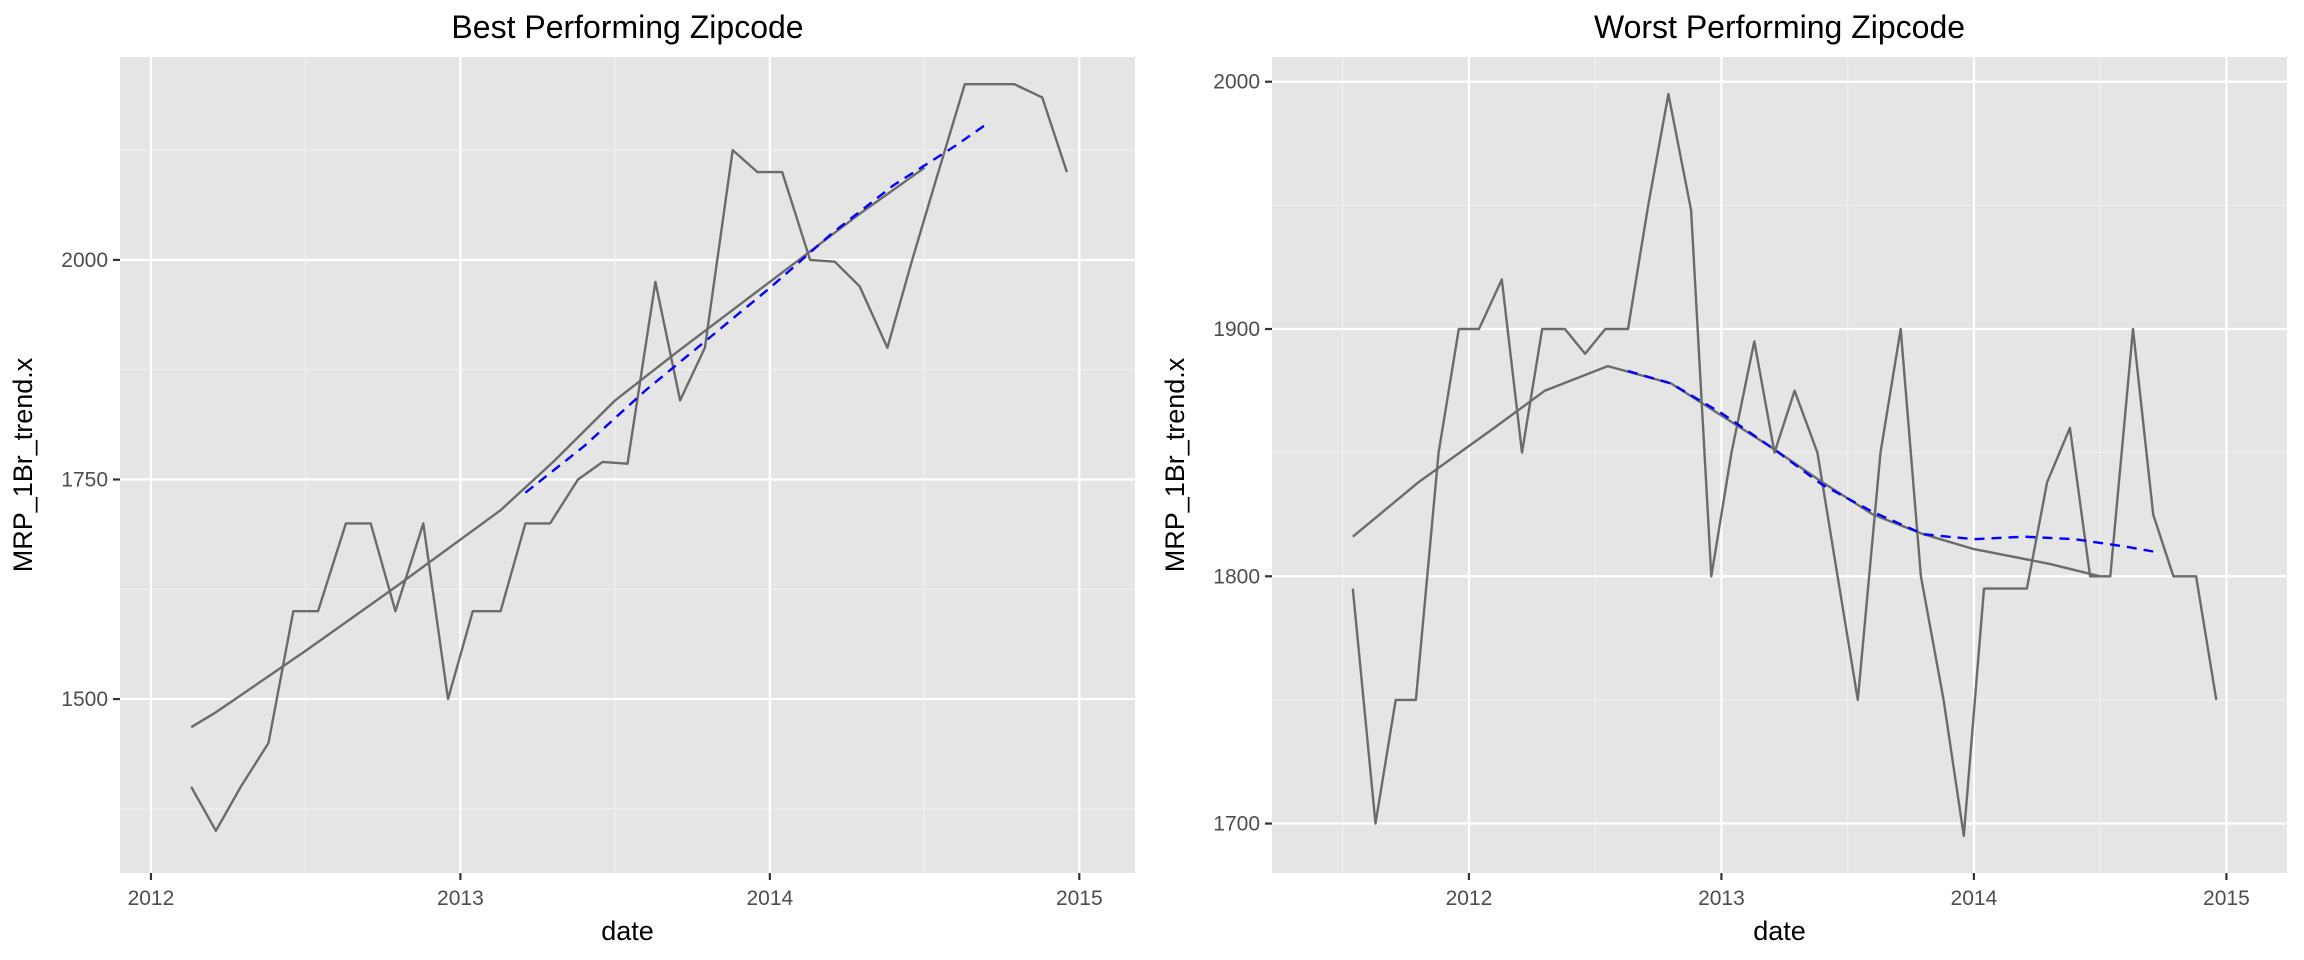 The width and height of the screenshot is (2304, 960). I want to click on y-tick-label: 1900, so click(1236, 329).